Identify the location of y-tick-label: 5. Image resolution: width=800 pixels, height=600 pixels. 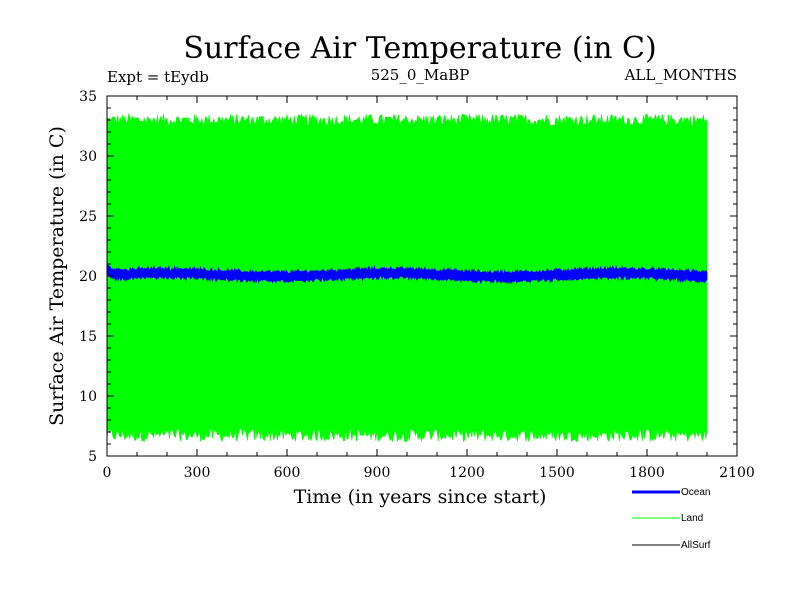
(92, 457).